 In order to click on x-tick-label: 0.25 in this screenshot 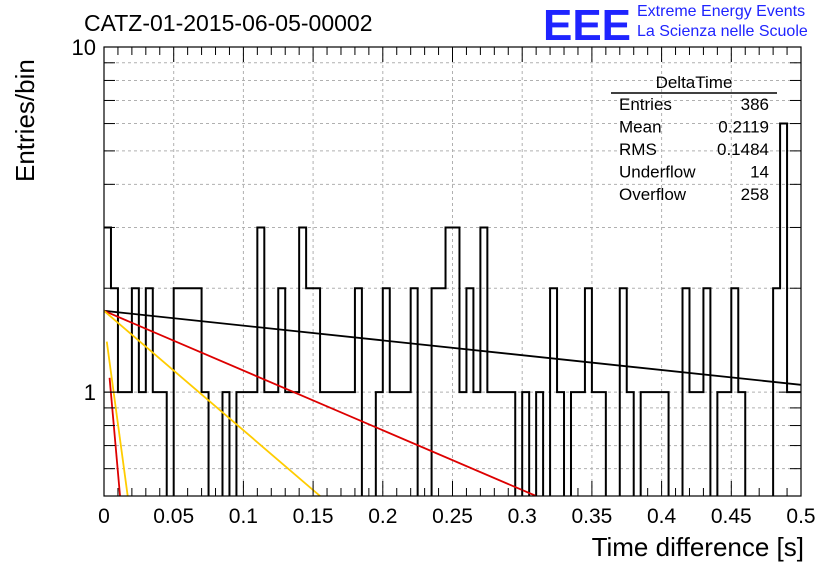, I will do `click(452, 516)`.